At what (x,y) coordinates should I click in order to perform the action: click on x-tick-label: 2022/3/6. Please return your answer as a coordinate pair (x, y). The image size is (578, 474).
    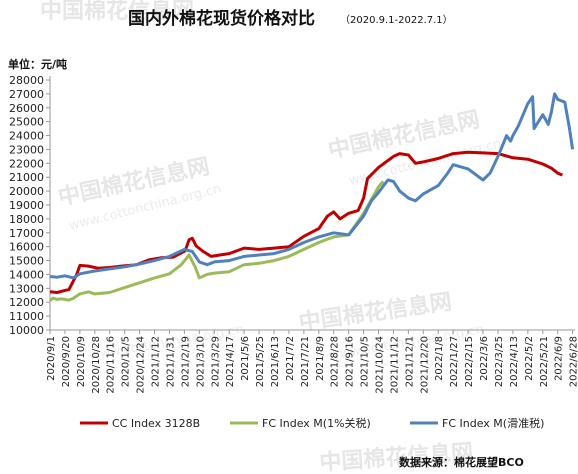
    Looking at the image, I should click on (484, 358).